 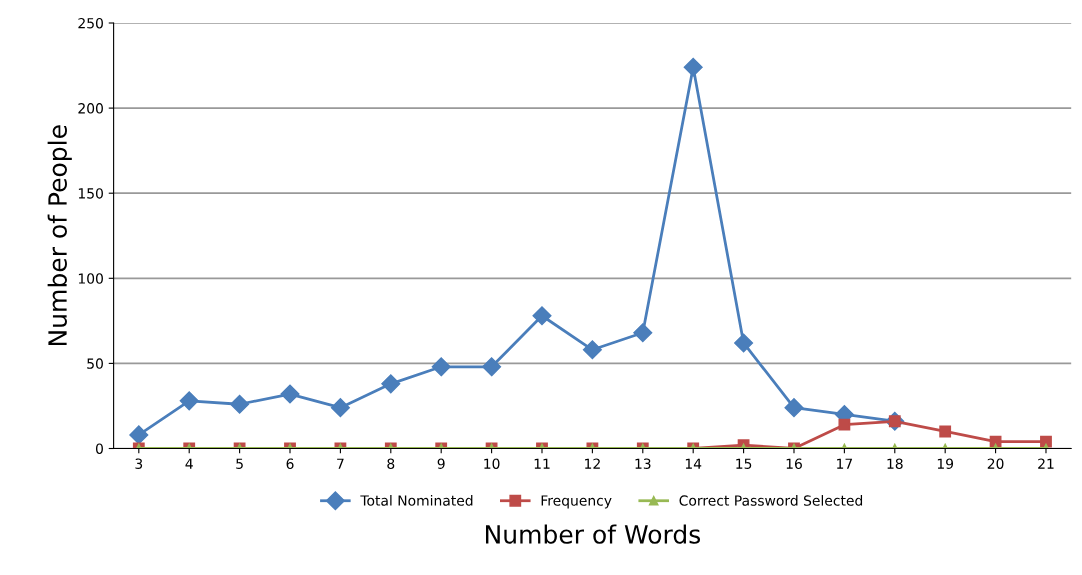 What do you see at coordinates (189, 463) in the screenshot?
I see `x-tick-label: 4` at bounding box center [189, 463].